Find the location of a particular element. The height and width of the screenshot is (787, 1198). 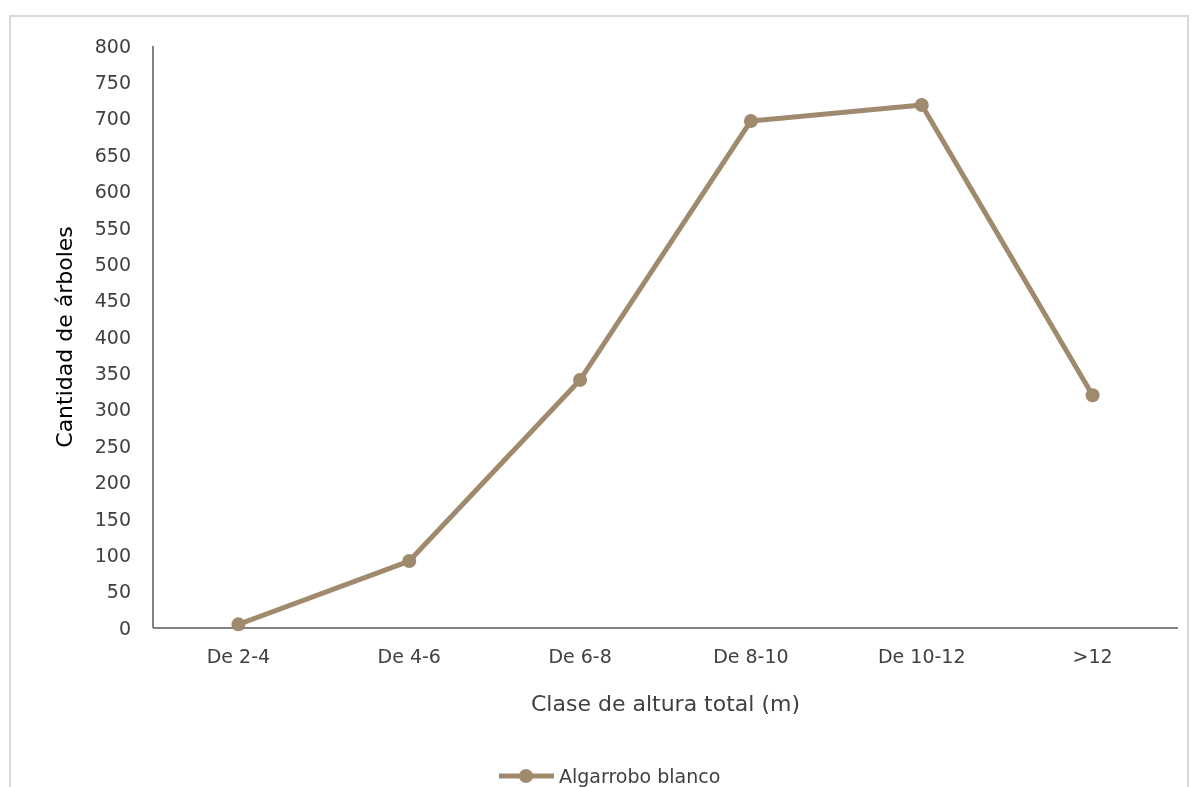

x-tick-label: De 8-10 is located at coordinates (751, 656).